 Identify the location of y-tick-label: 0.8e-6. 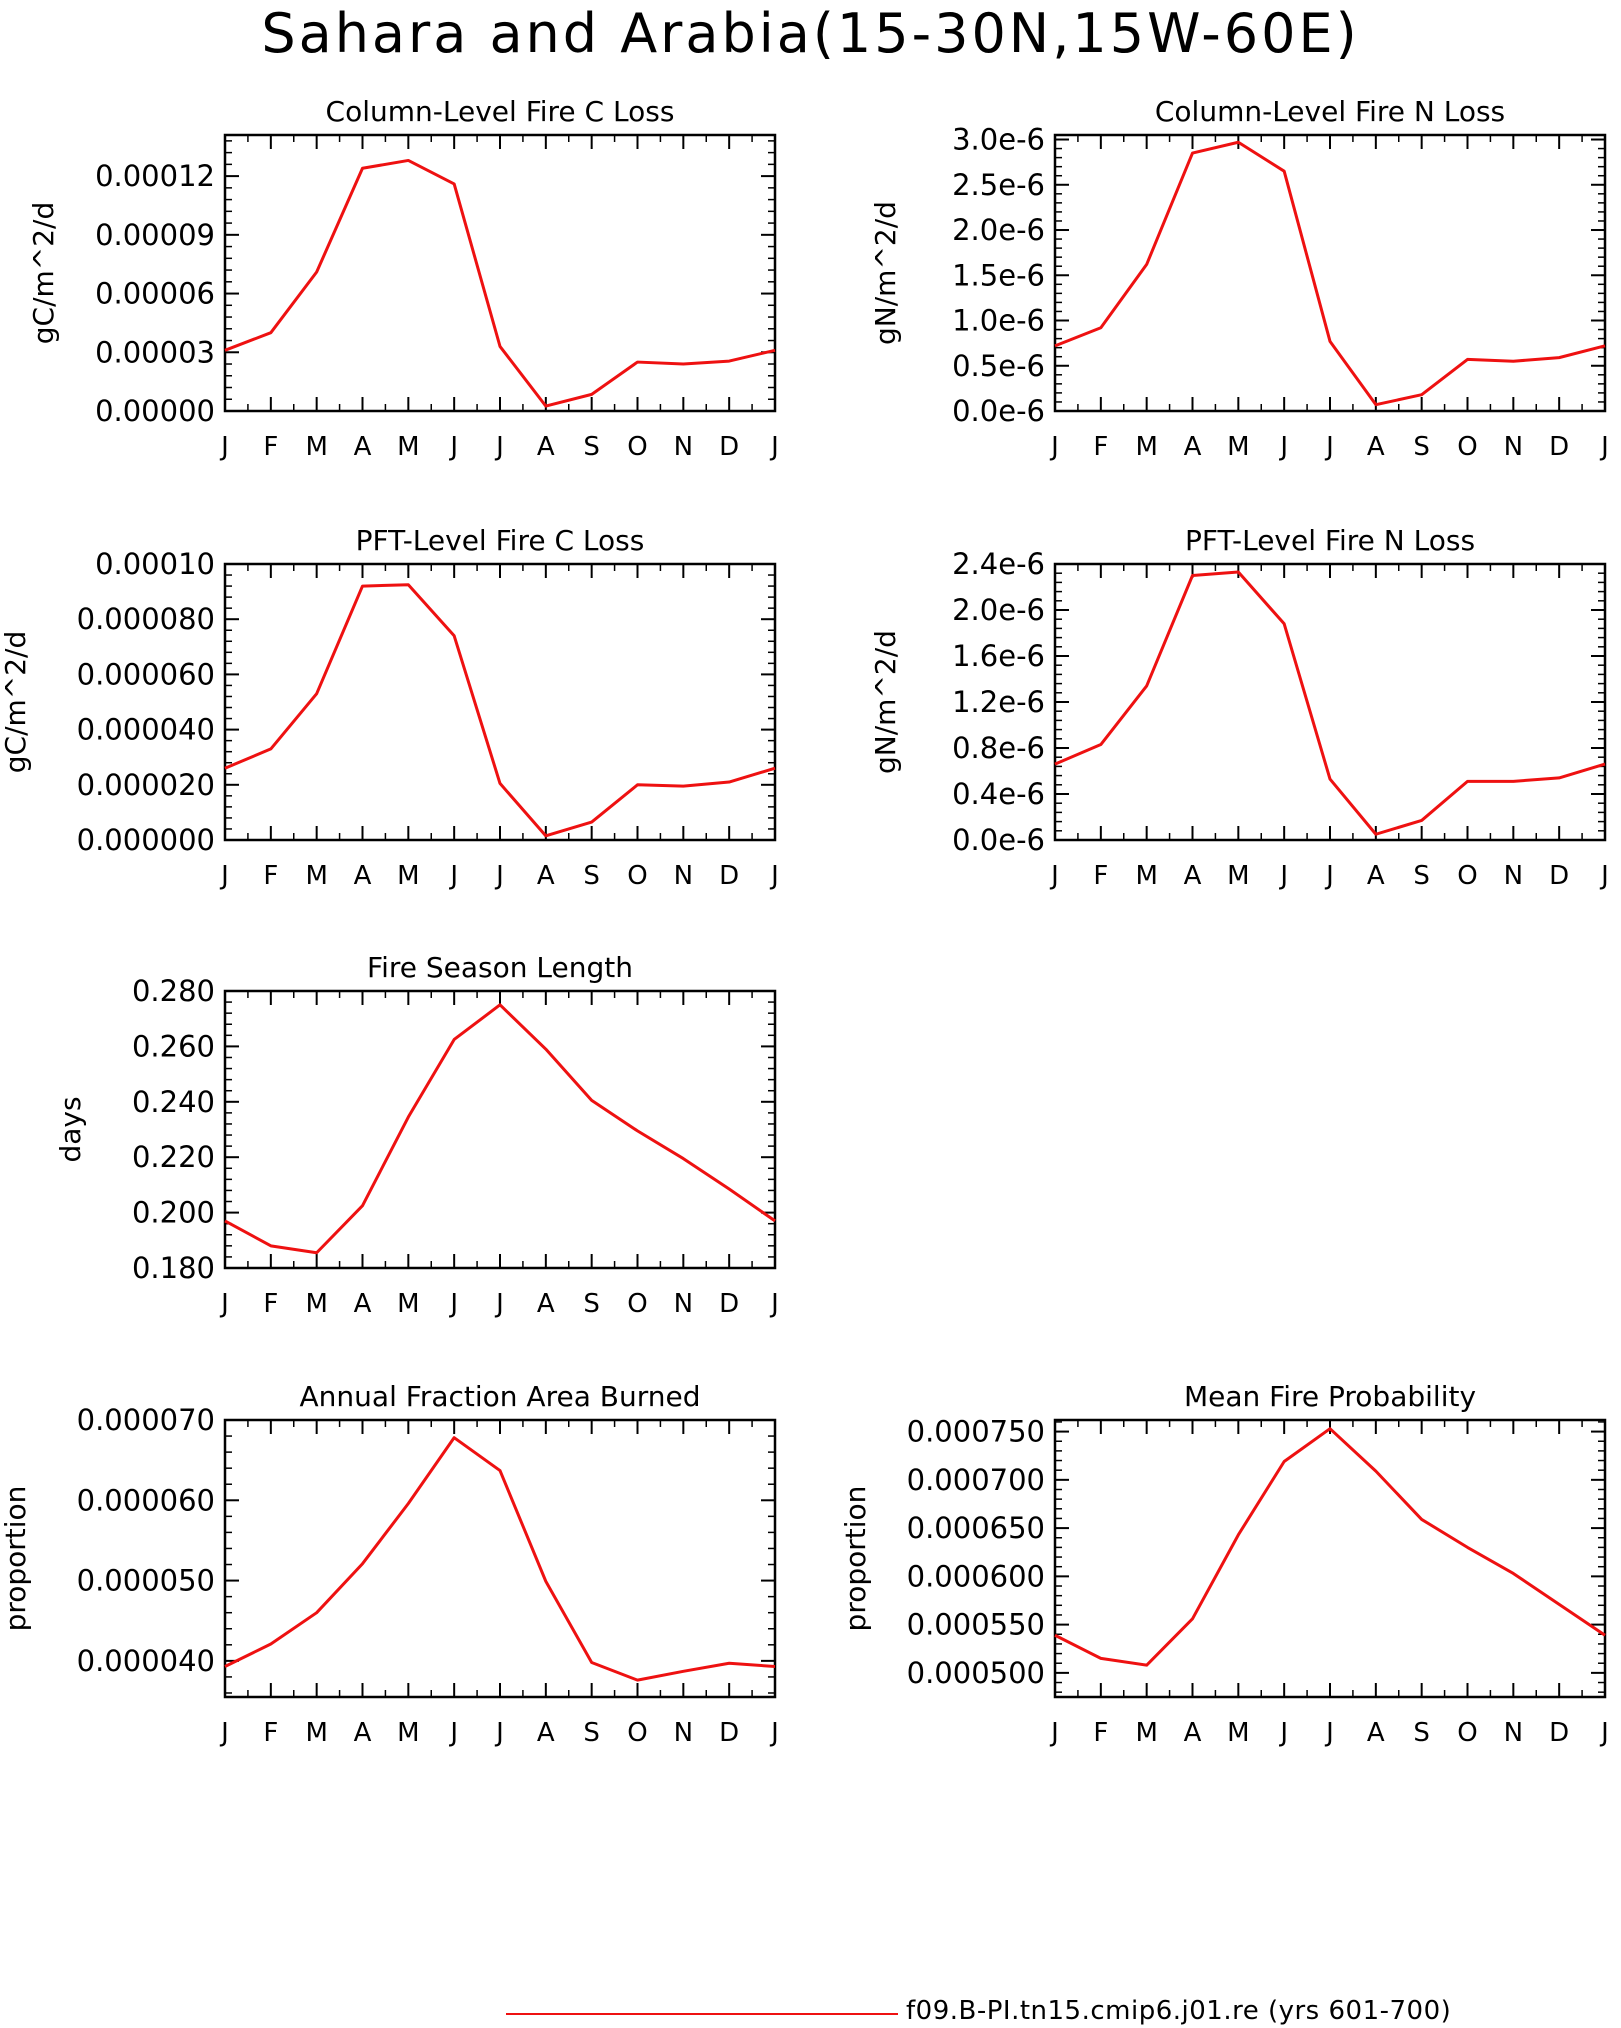
(998, 748).